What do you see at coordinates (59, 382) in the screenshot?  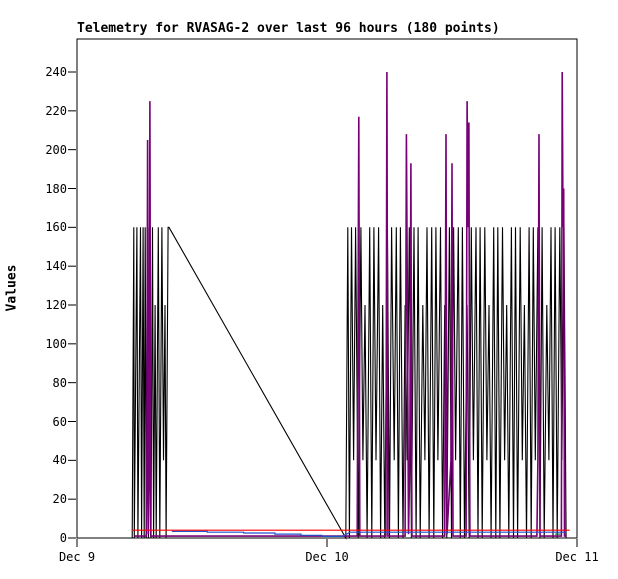 I see `y-tick-label: 80` at bounding box center [59, 382].